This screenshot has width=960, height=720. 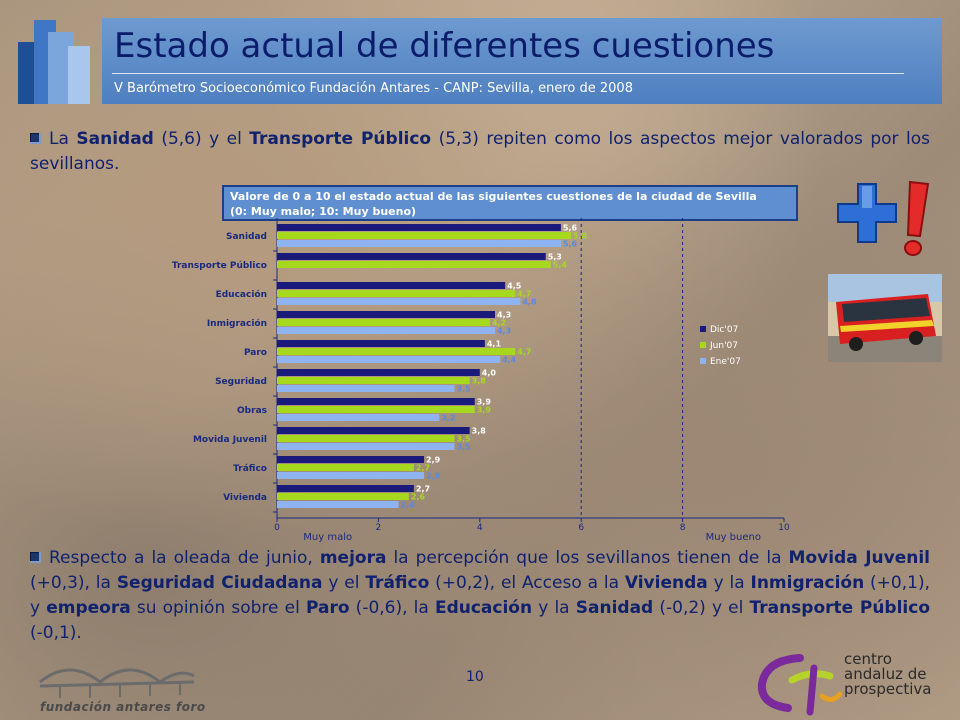 What do you see at coordinates (218, 608) in the screenshot?
I see `detail-text-run: su opinión sobre el` at bounding box center [218, 608].